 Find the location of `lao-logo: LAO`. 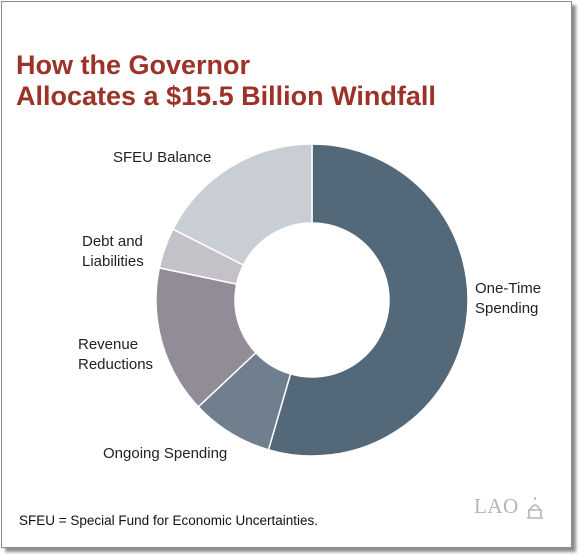

lao-logo: LAO is located at coordinates (496, 506).